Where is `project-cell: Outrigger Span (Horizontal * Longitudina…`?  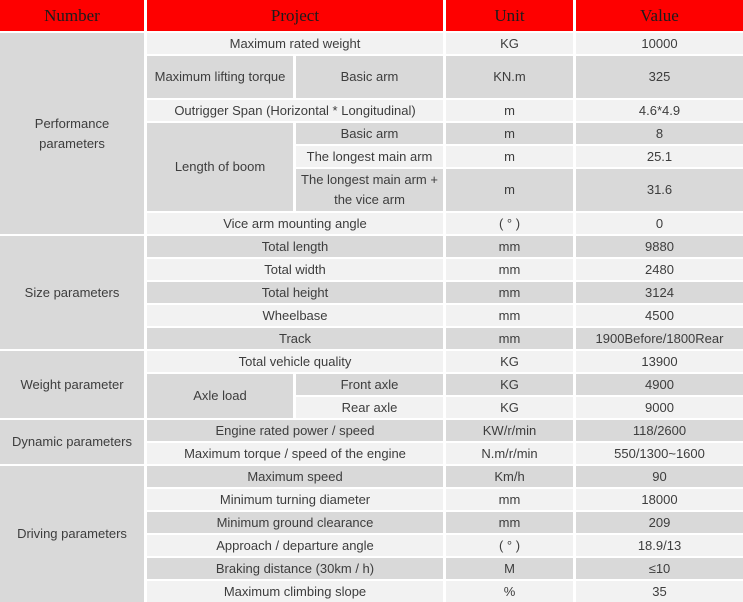 project-cell: Outrigger Span (Horizontal * Longitudina… is located at coordinates (295, 110).